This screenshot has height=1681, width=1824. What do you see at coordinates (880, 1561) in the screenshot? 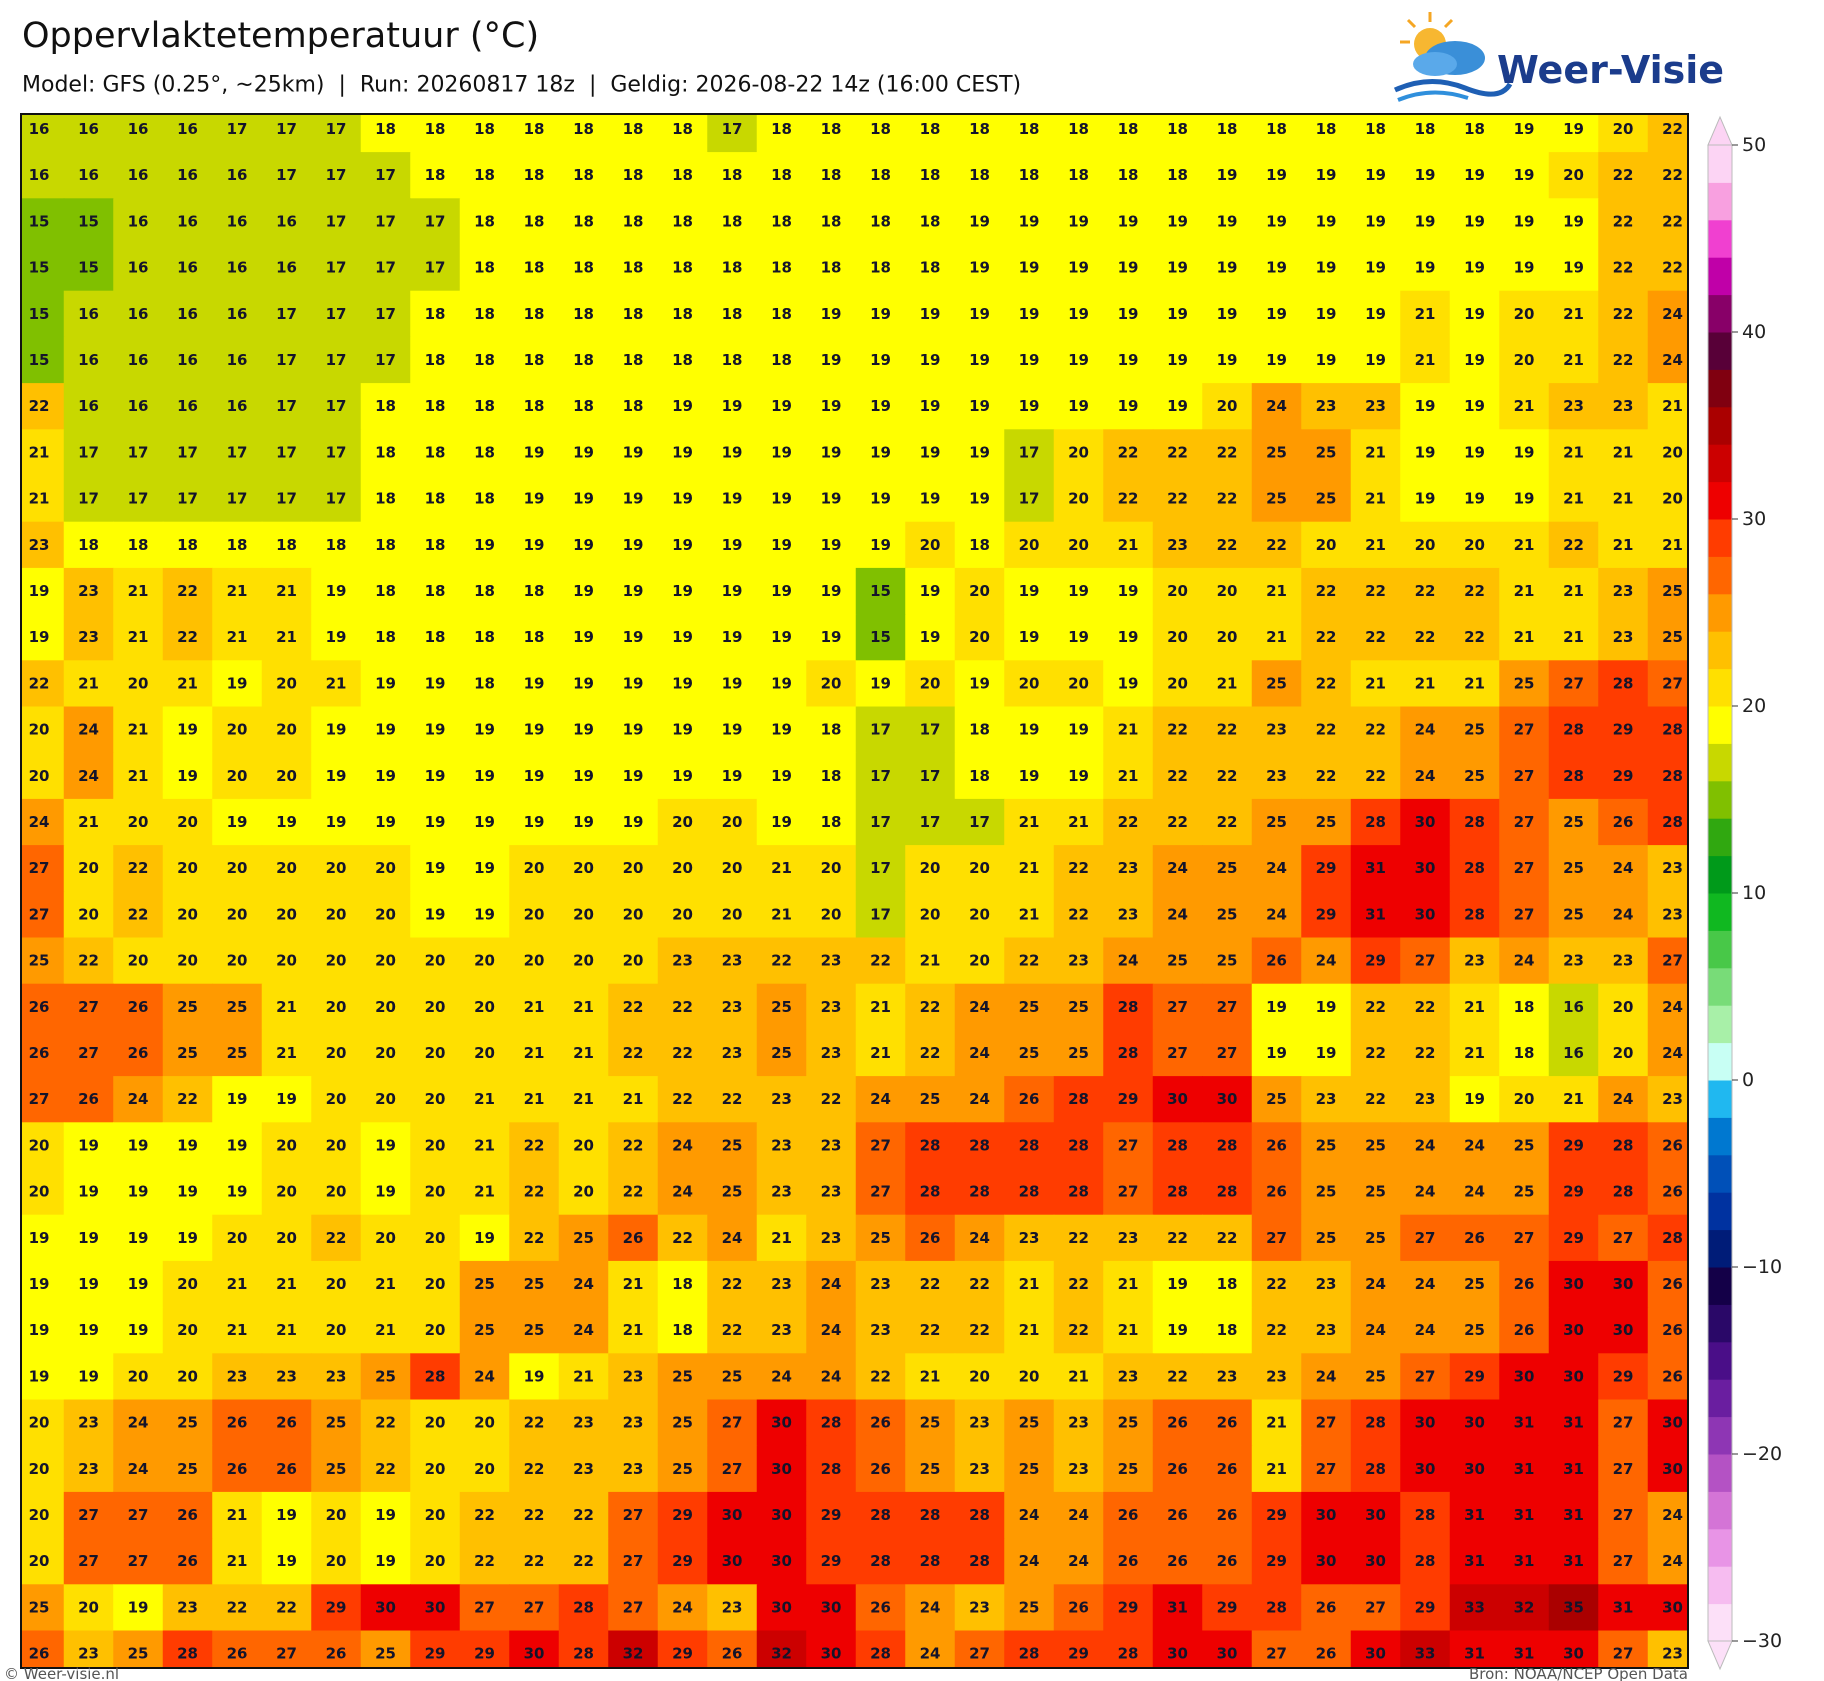
I see `temperature-label: 28` at bounding box center [880, 1561].